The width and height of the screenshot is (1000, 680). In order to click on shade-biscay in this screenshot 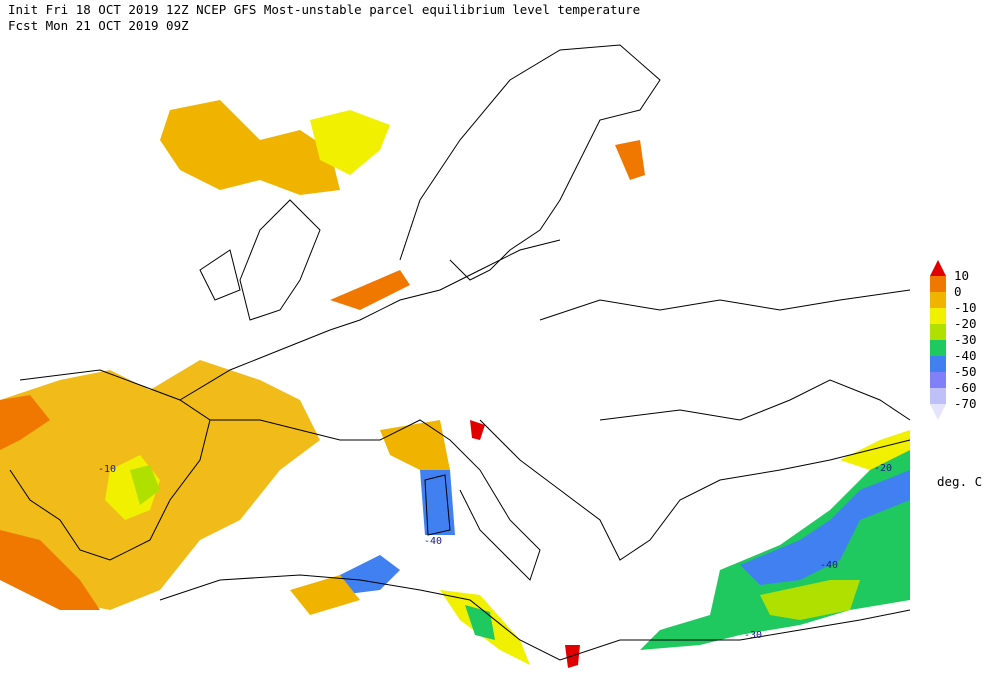, I will do `click(25, 422)`.